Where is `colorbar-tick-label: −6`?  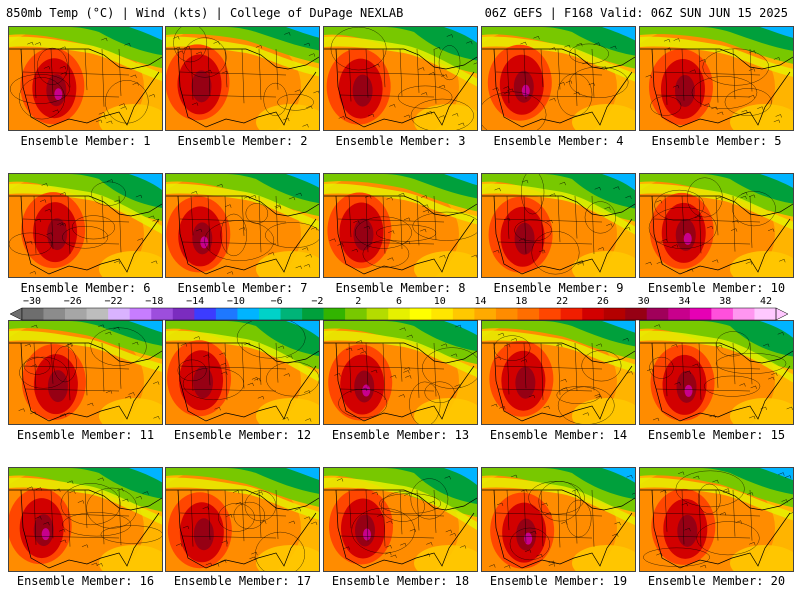
colorbar-tick-label: −6 is located at coordinates (276, 301).